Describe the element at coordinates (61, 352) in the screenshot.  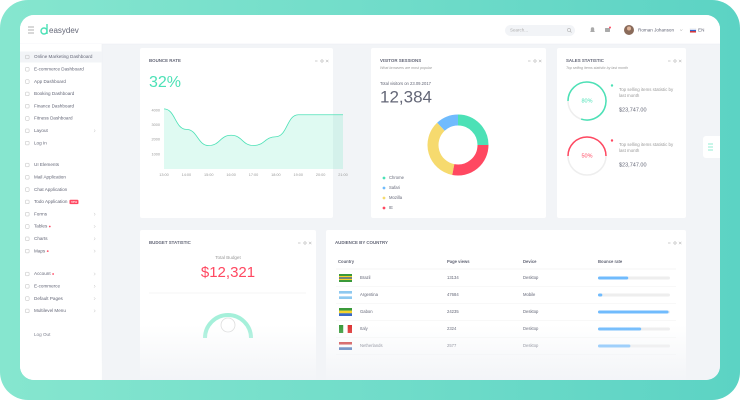
I see `sidebar-fade` at that location.